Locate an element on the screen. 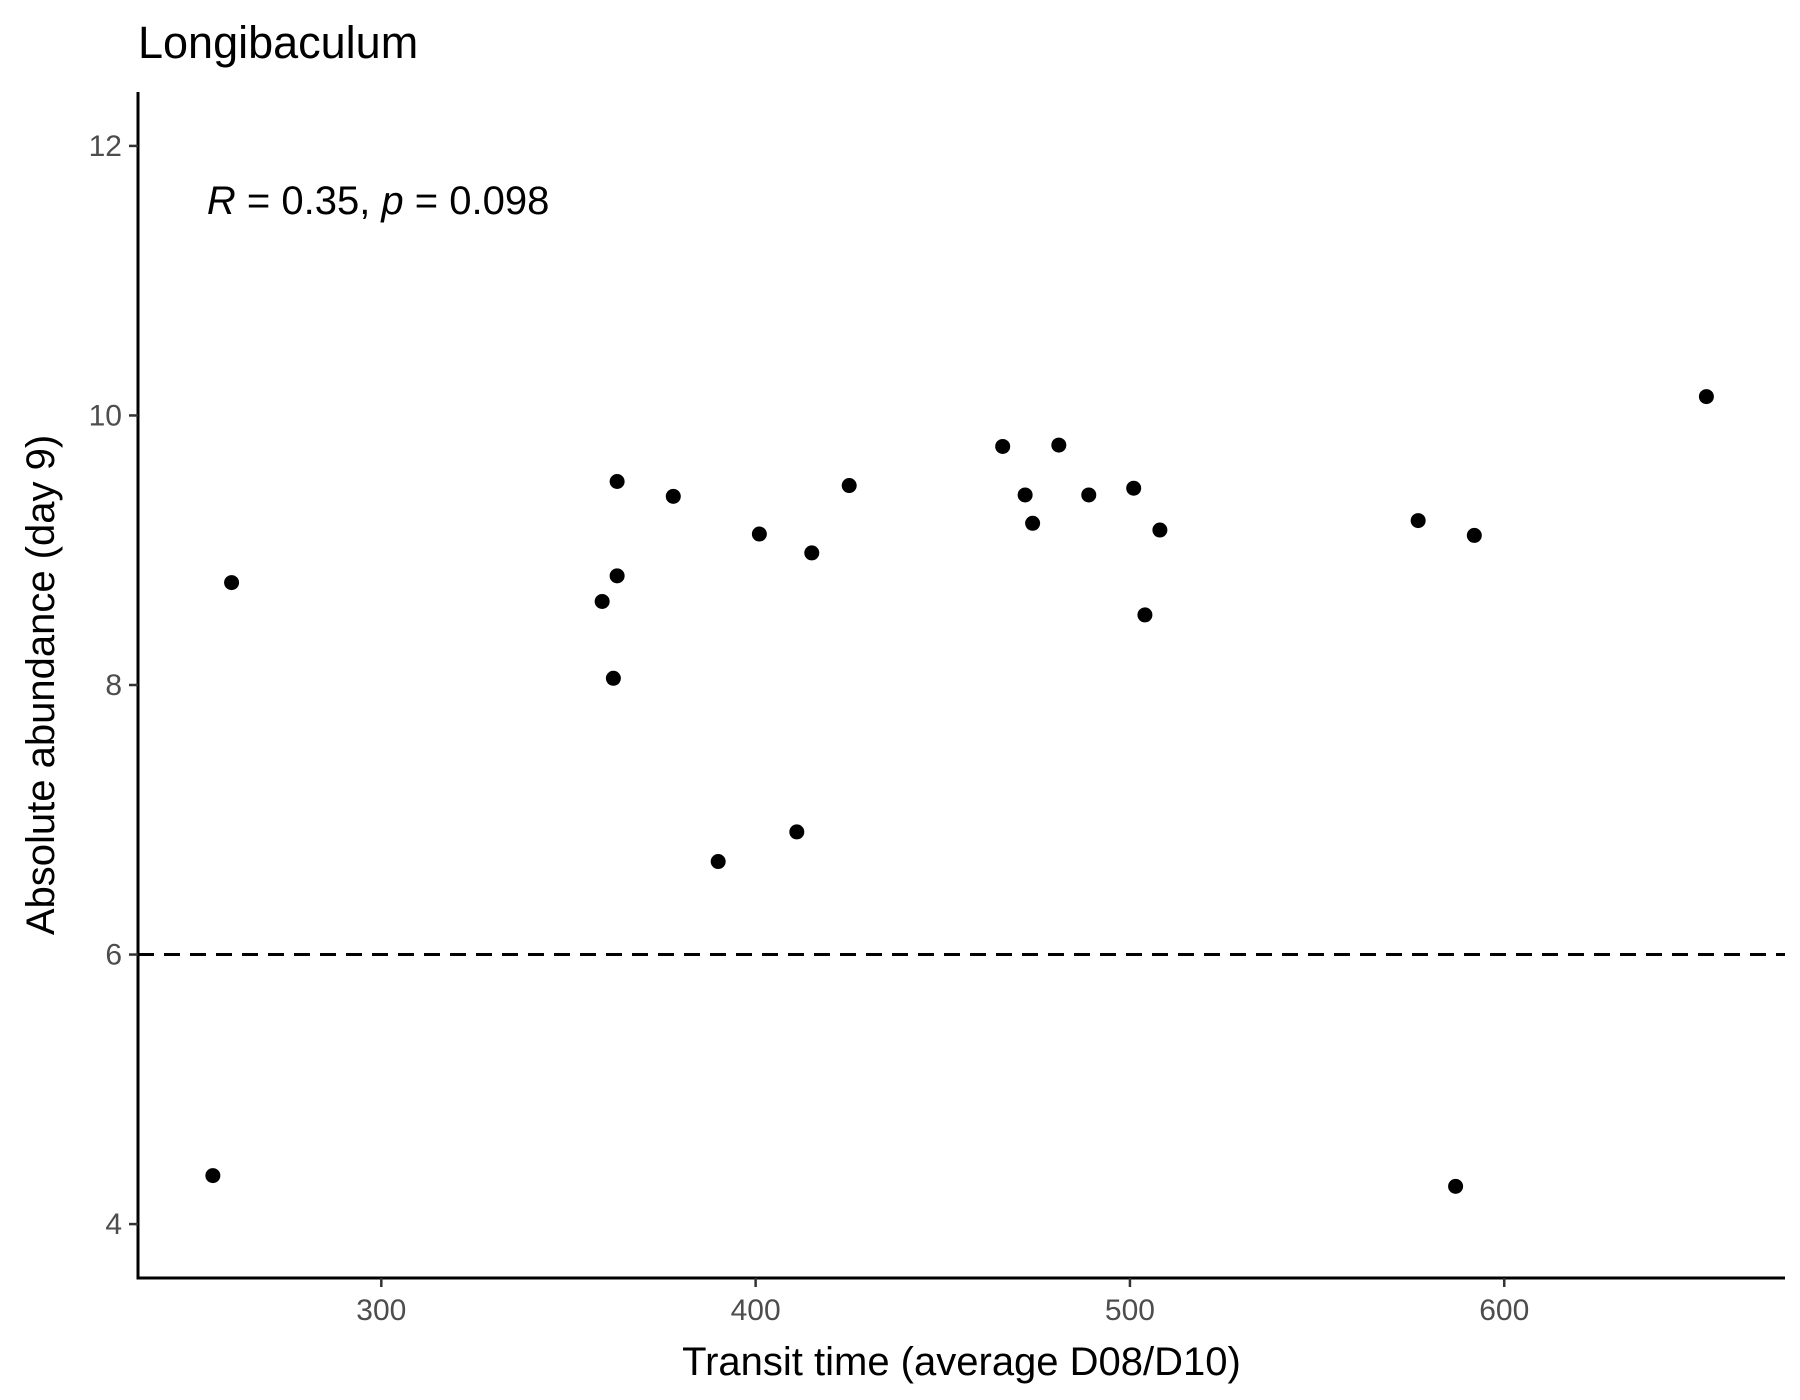 The image size is (1800, 1400). y-axis-label: Absolute abundance (day 9) is located at coordinates (41, 685).